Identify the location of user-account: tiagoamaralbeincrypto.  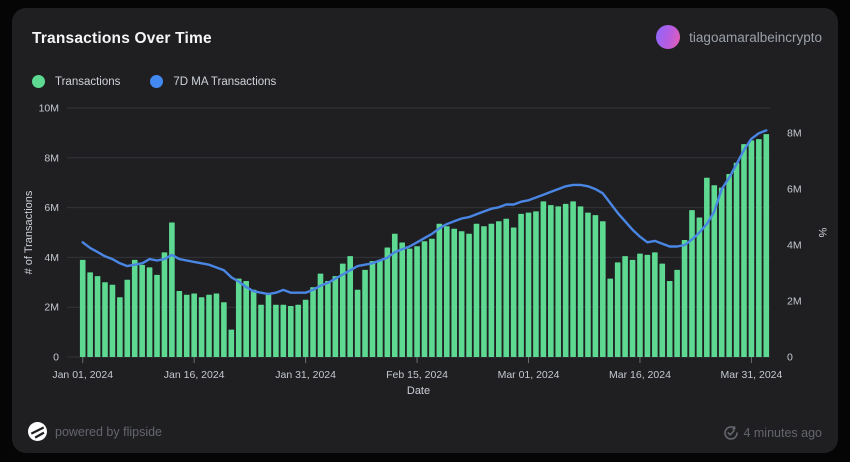
(739, 37).